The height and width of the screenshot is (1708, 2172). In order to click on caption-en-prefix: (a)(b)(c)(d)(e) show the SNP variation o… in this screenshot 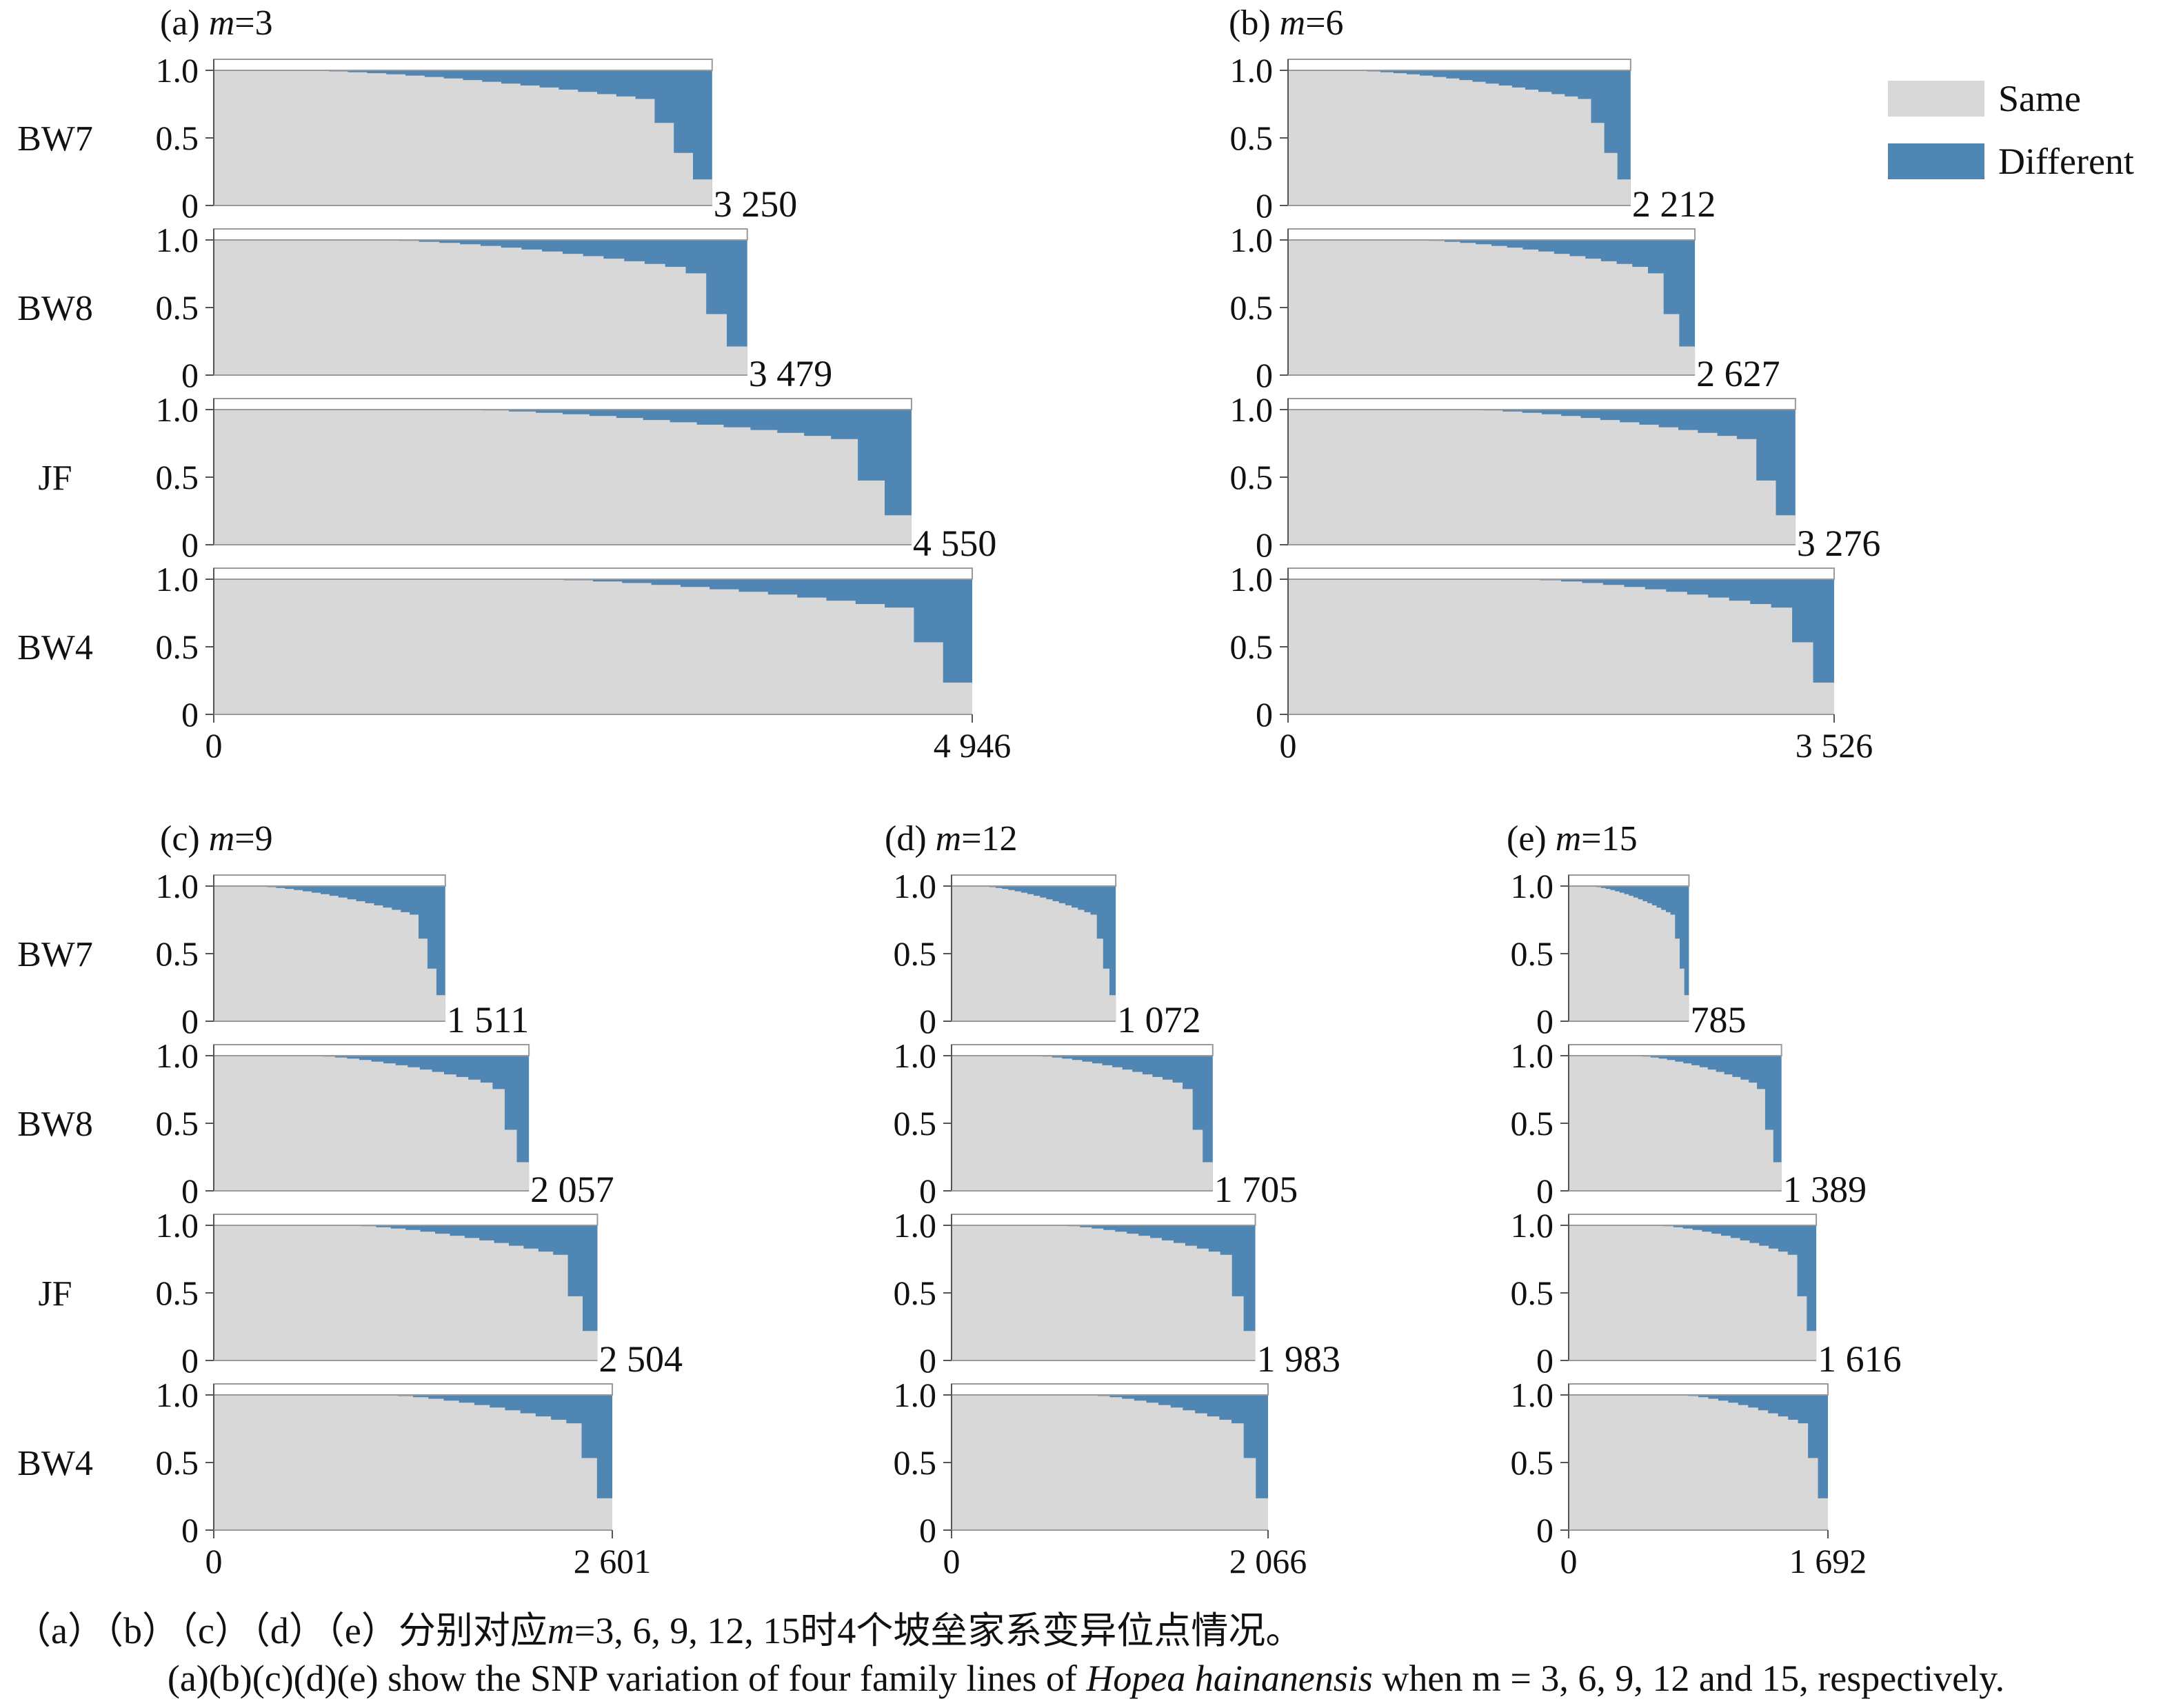, I will do `click(627, 1678)`.